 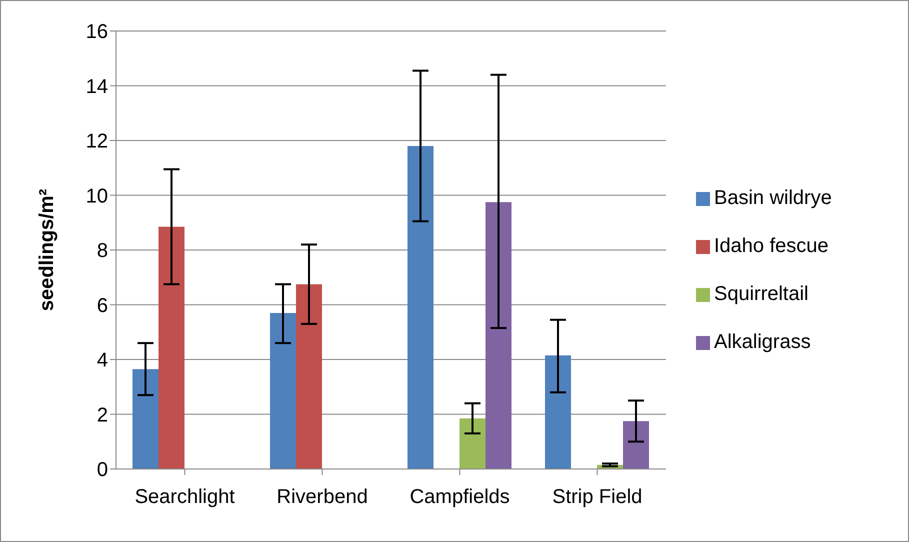 I want to click on x-tick-label: Campfields, so click(x=460, y=497).